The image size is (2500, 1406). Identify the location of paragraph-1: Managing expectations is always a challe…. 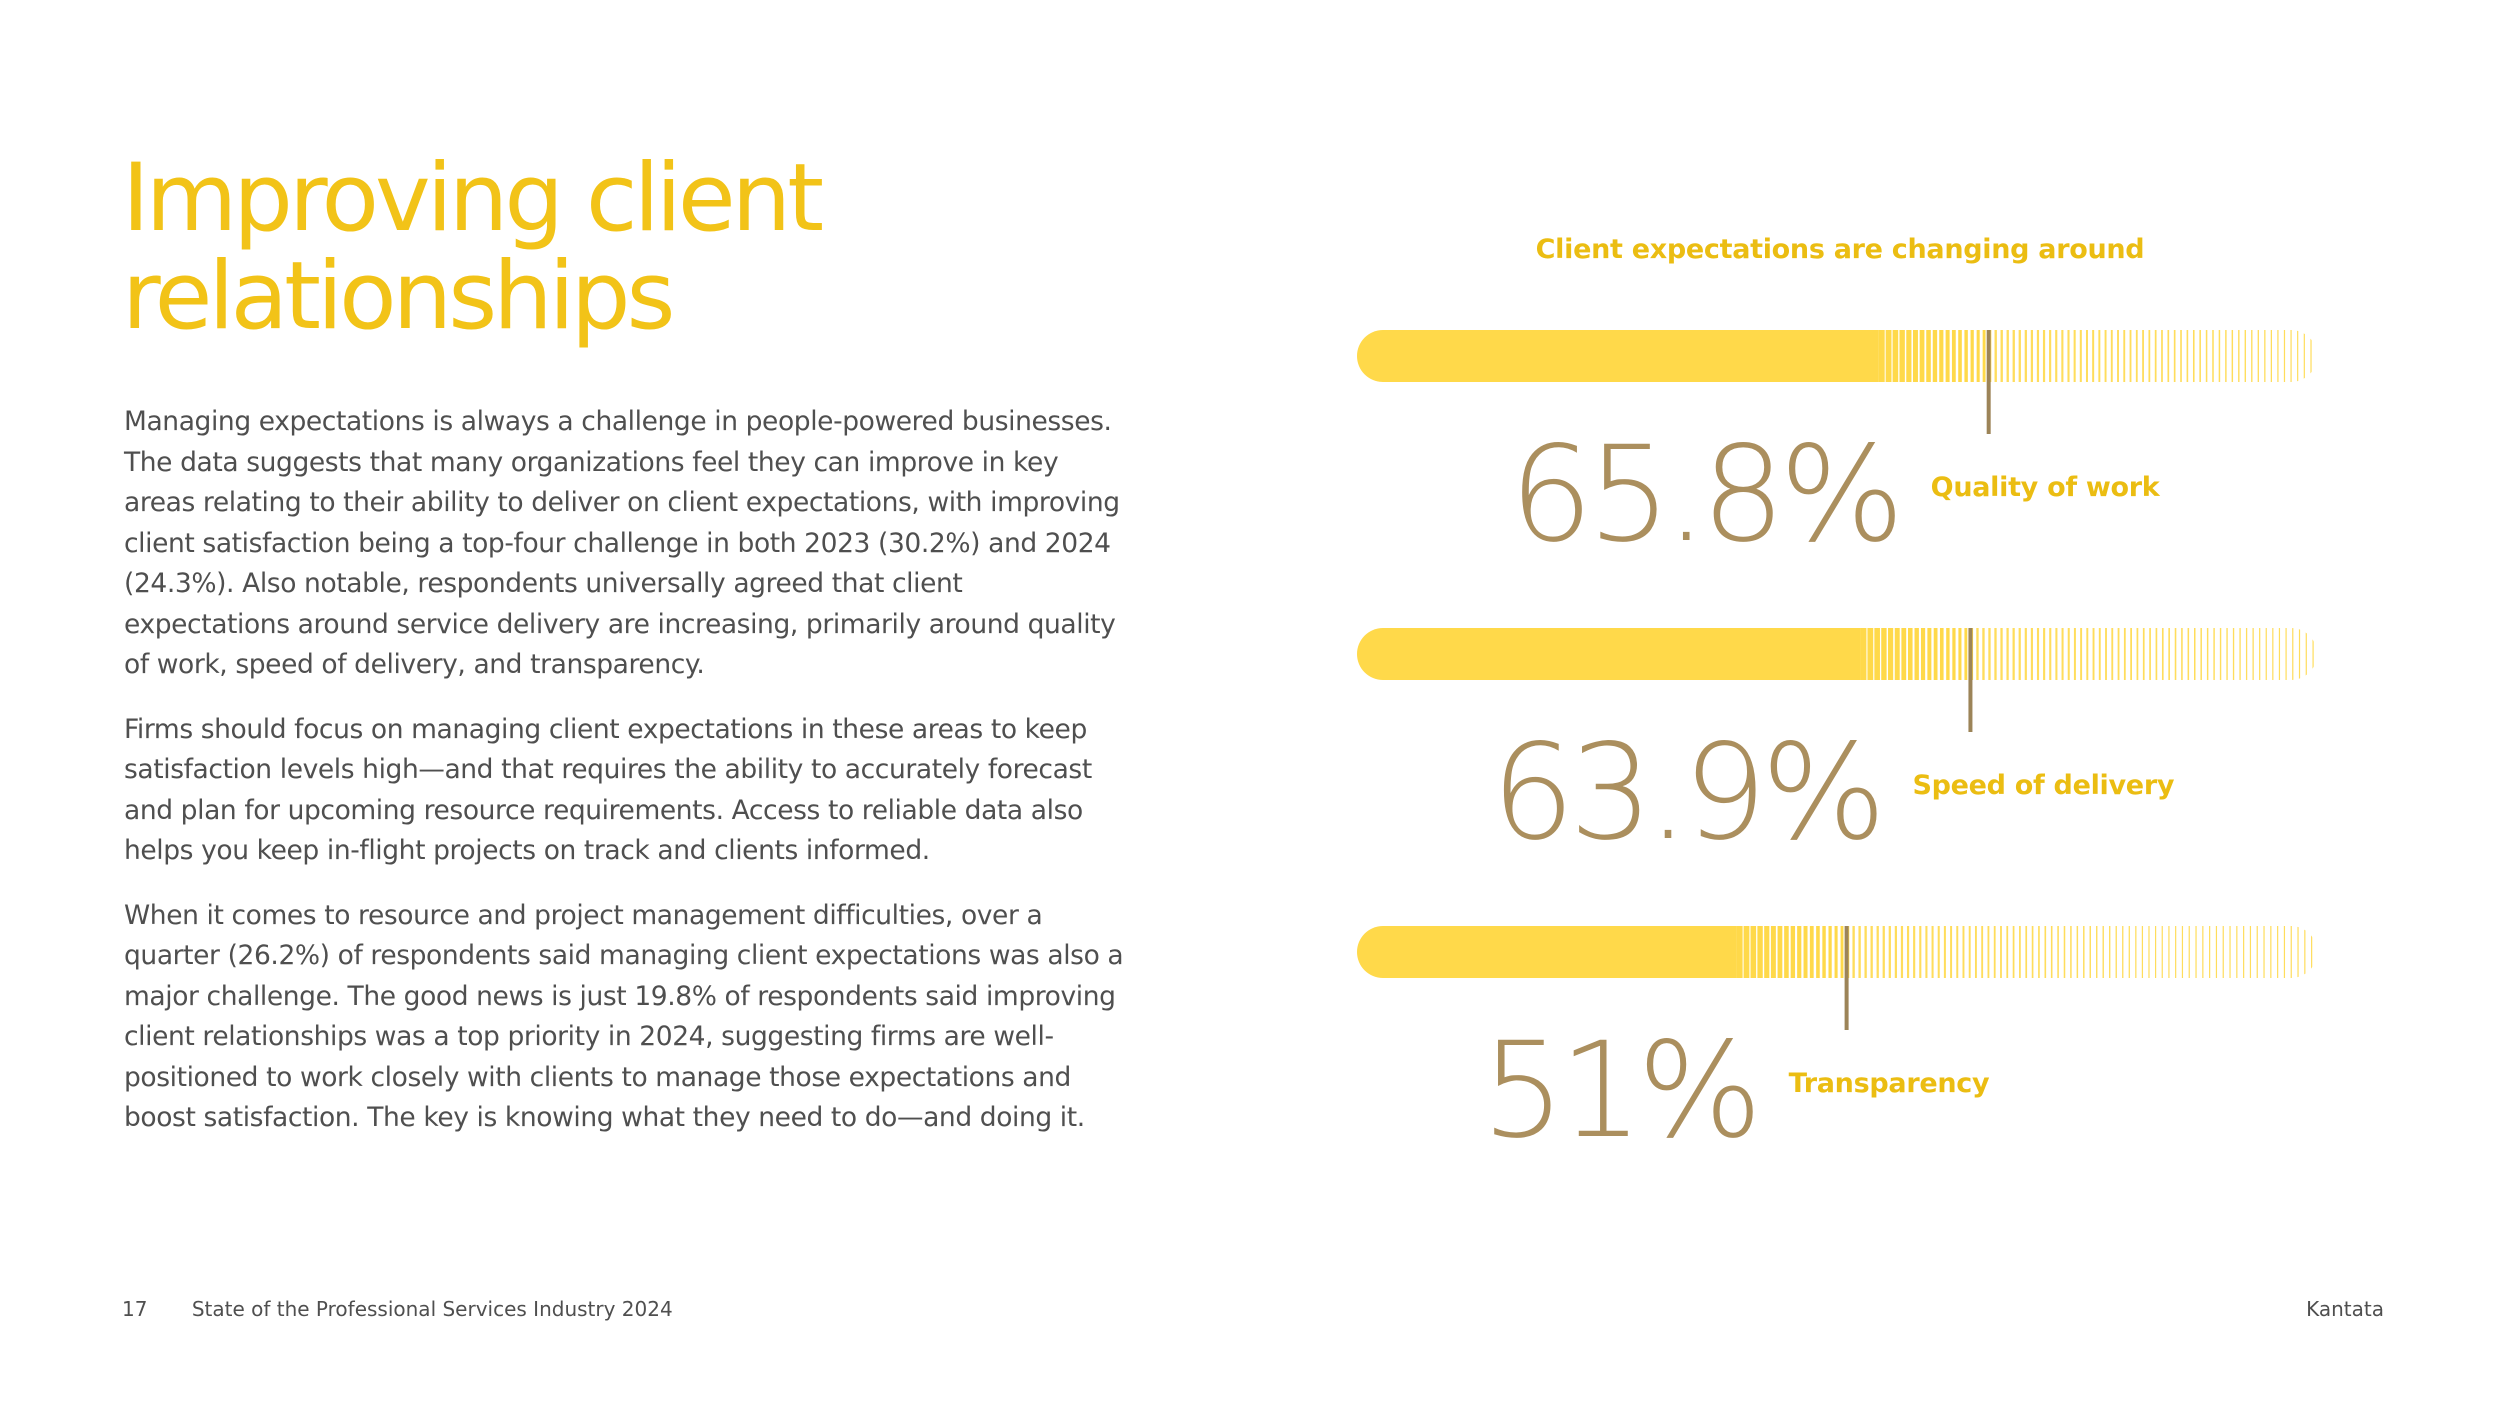
(622, 543).